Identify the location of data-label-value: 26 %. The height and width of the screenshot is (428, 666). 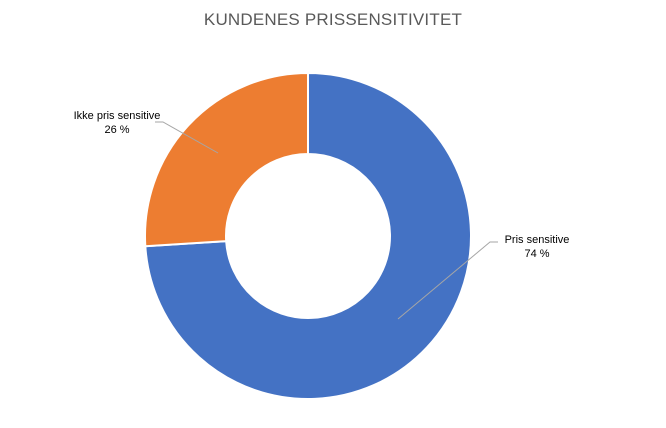
(116, 130).